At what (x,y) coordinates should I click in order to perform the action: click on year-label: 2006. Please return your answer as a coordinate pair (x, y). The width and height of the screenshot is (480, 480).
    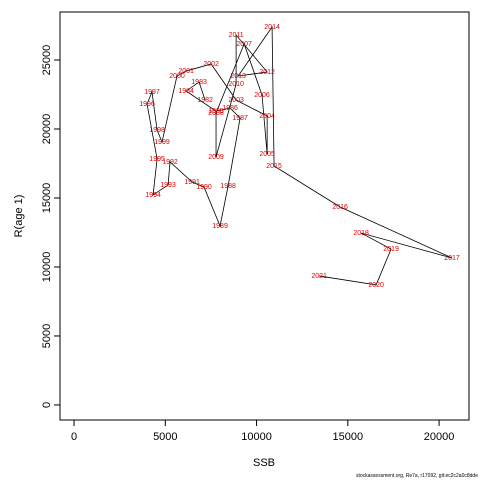
    Looking at the image, I should click on (262, 95).